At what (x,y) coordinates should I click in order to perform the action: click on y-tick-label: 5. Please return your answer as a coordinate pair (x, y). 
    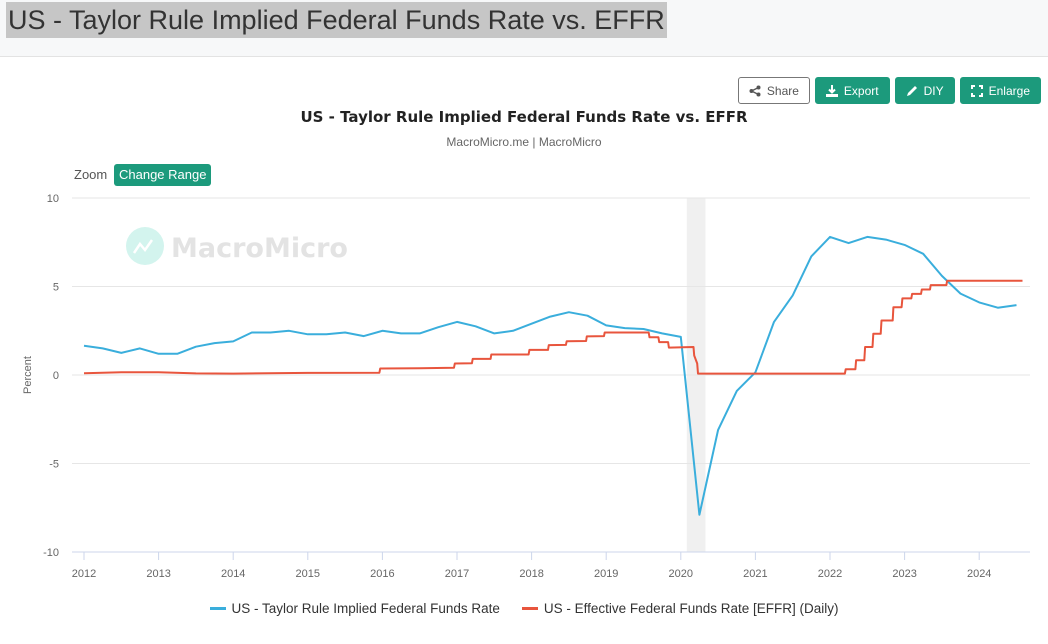
    Looking at the image, I should click on (56, 288).